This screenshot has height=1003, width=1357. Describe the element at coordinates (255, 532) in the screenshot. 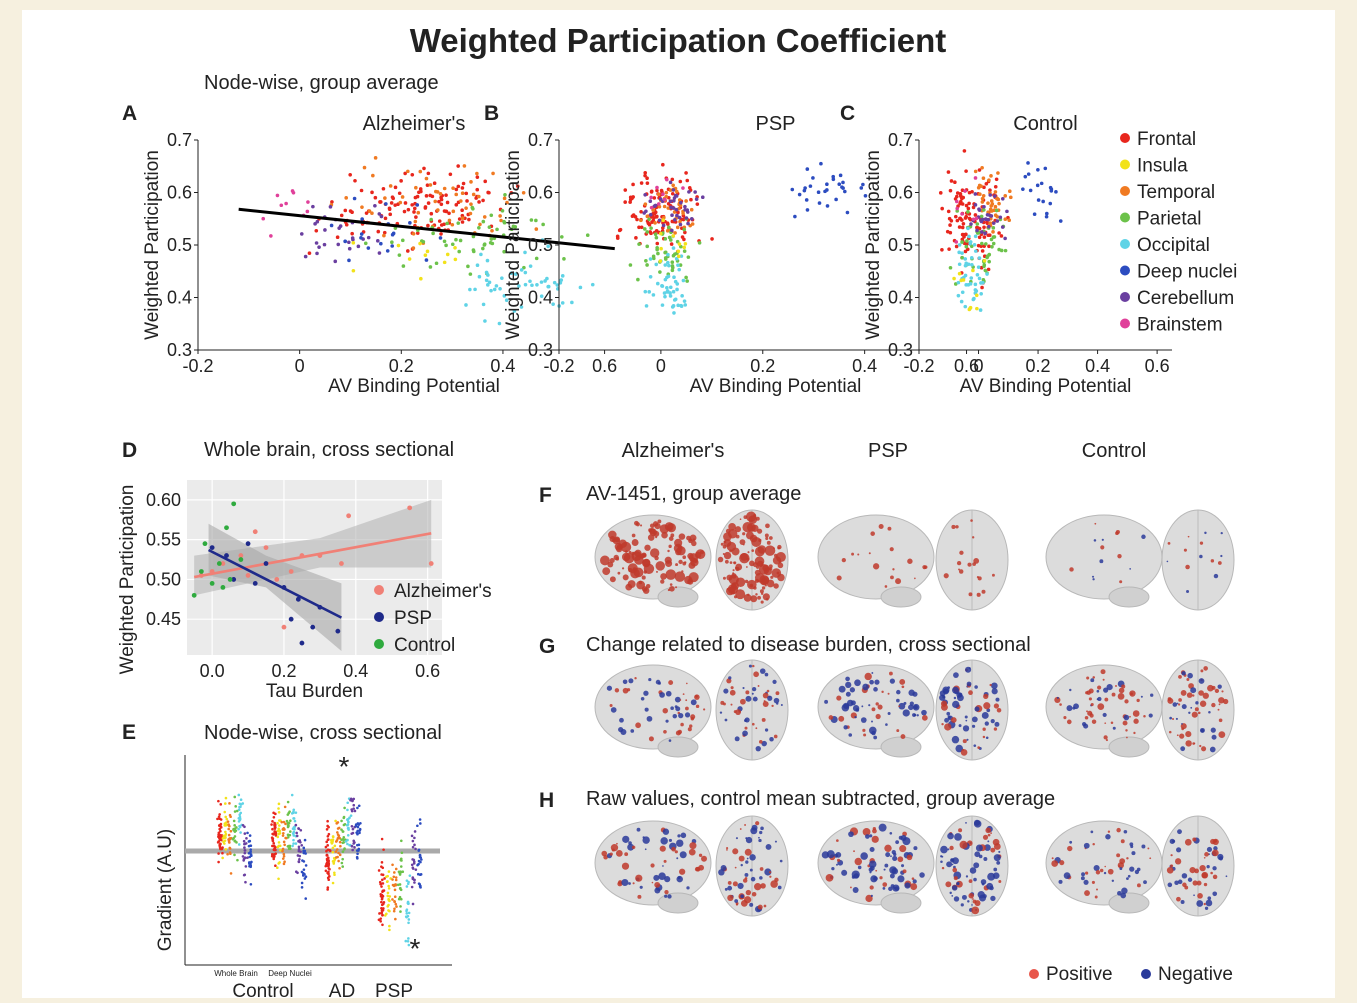

I see `data-point-alzheimers` at that location.